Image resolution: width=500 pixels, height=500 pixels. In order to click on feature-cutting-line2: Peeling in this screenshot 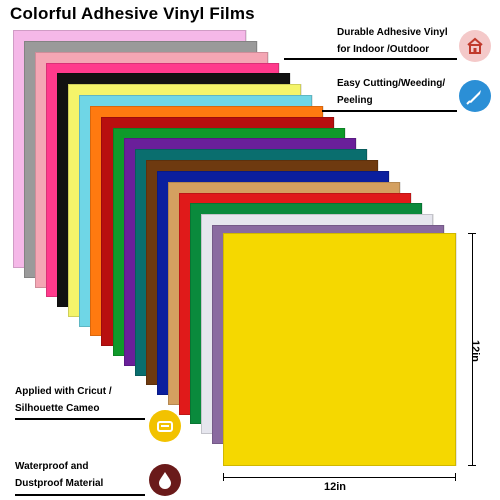, I will do `click(355, 100)`.